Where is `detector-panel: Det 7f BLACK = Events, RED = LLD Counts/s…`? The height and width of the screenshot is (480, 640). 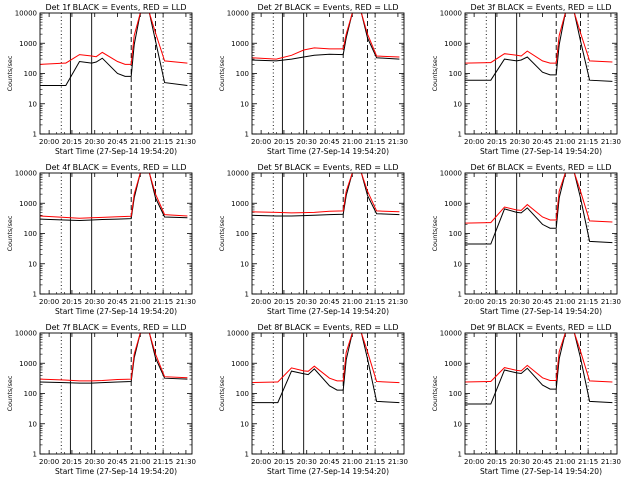
detector-panel: Det 7f BLACK = Events, RED = LLD Counts/s… is located at coordinates (101, 399).